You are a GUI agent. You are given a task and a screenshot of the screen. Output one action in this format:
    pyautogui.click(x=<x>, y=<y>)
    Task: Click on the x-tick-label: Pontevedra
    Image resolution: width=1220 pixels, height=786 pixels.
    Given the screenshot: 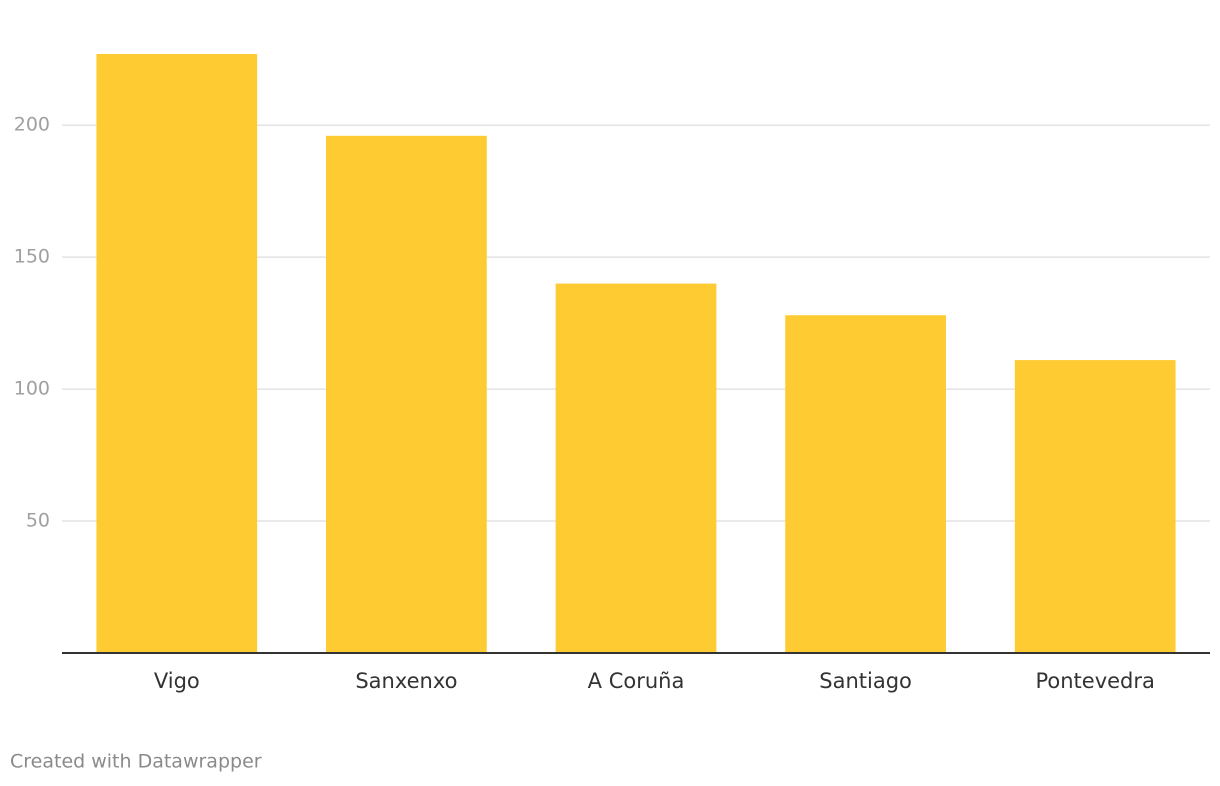 What is the action you would take?
    pyautogui.click(x=1094, y=681)
    